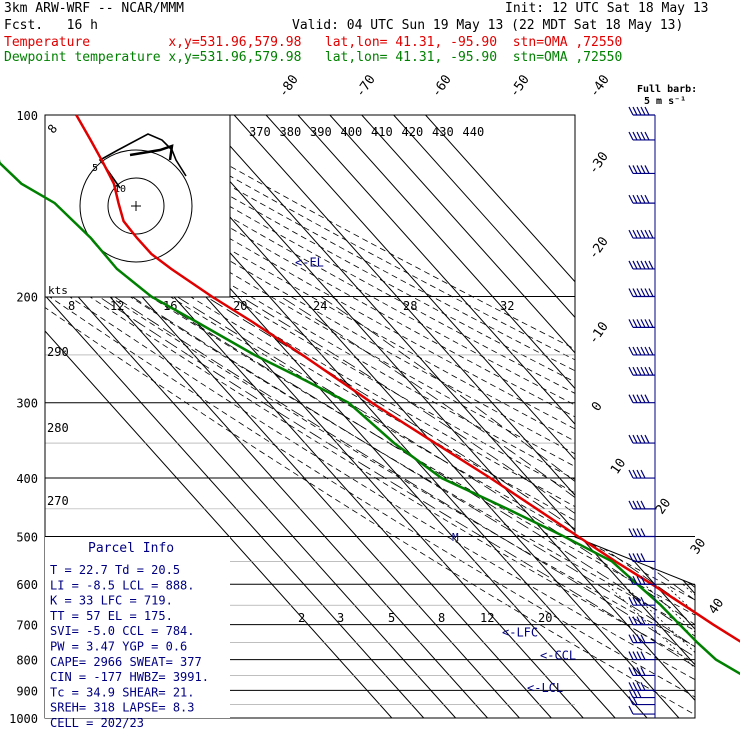 Image resolution: width=740 pixels, height=740 pixels. What do you see at coordinates (115, 570) in the screenshot?
I see `parcel-info-row: T = 22.7 Td = 20.5` at bounding box center [115, 570].